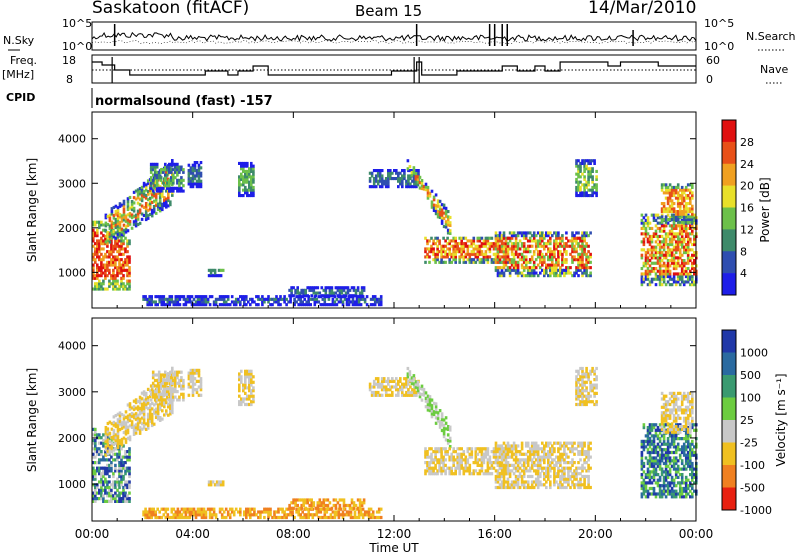 The height and width of the screenshot is (554, 800). Describe the element at coordinates (642, 9) in the screenshot. I see `date-label: 14/Mar/2010` at that location.